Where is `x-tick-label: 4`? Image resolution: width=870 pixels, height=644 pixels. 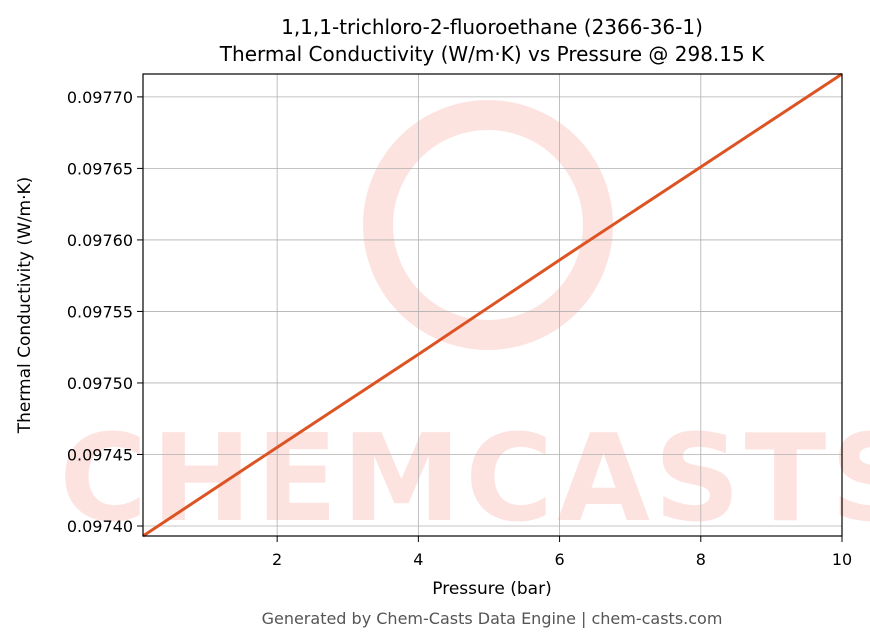 x-tick-label: 4 is located at coordinates (418, 559).